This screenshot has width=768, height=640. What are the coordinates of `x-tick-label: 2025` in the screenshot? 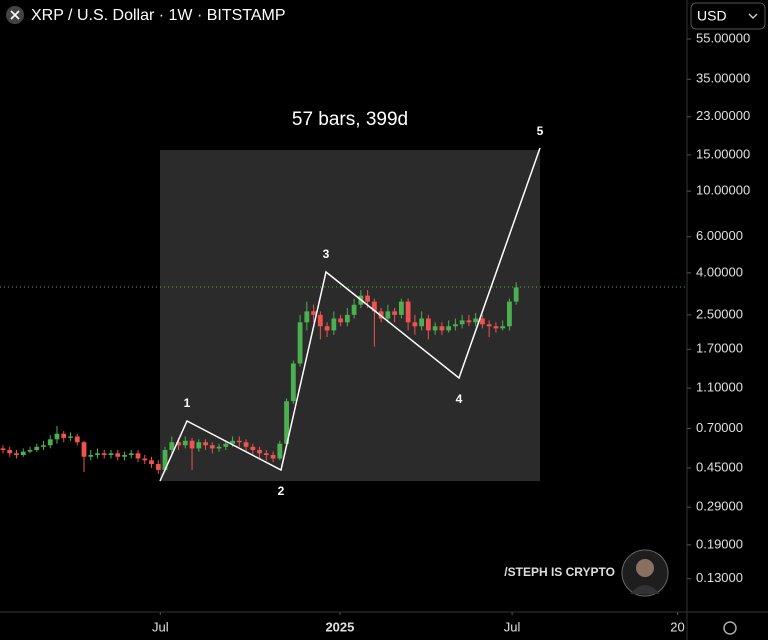 It's located at (339, 626).